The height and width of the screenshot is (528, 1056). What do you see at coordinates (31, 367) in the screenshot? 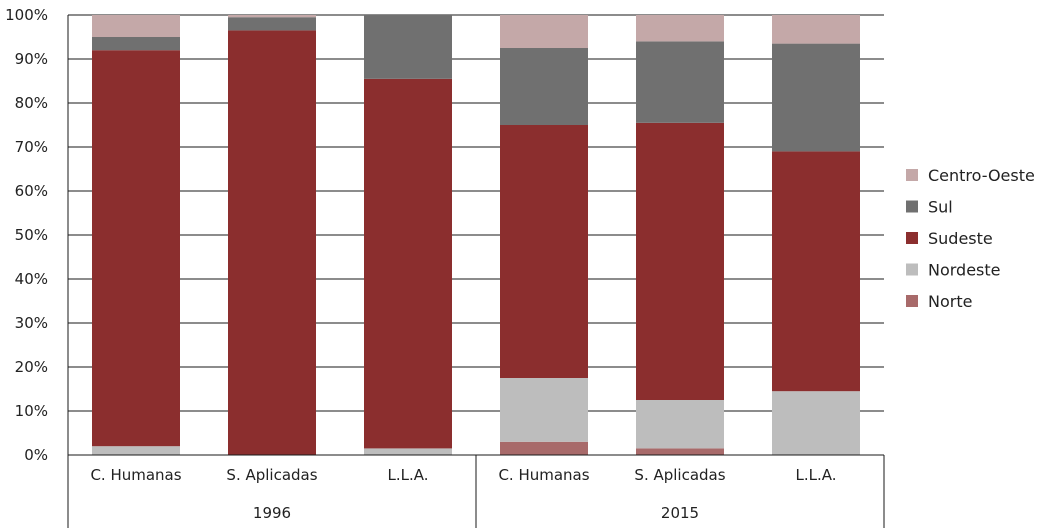
I see `y-tick-label: 20%` at bounding box center [31, 367].